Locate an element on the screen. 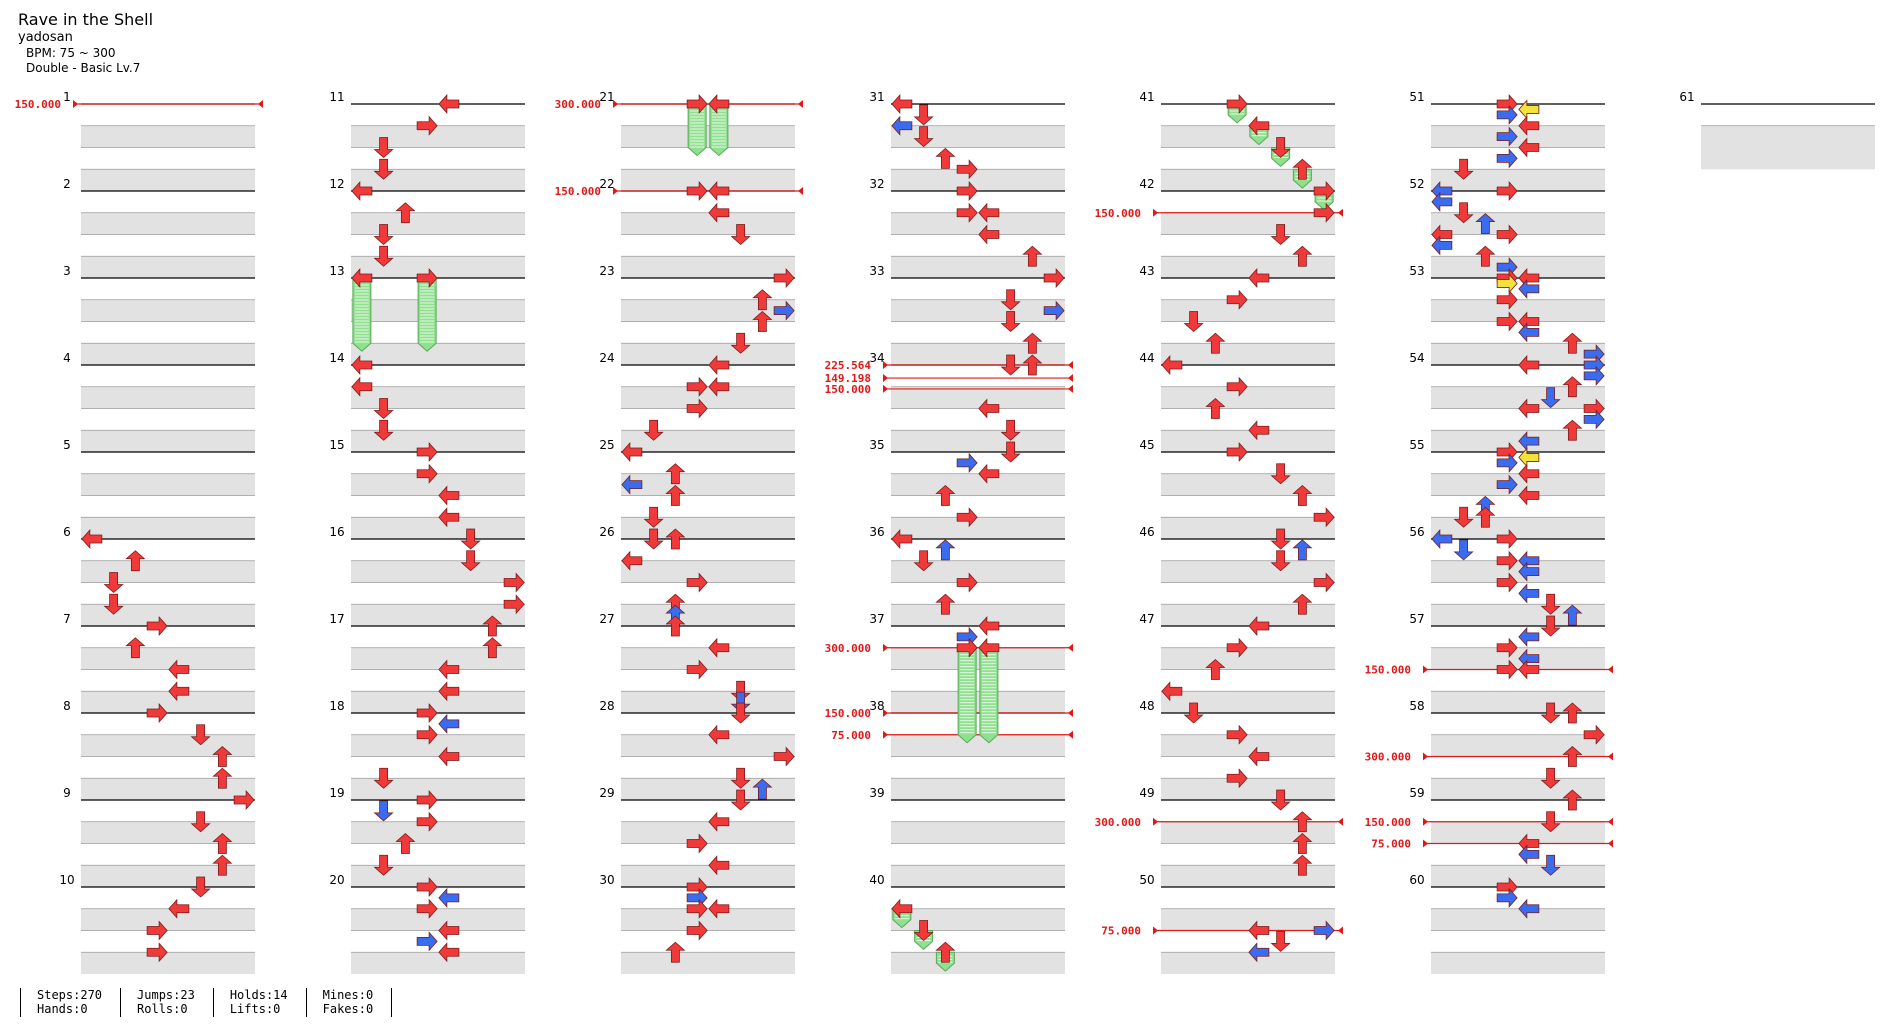 This screenshot has height=1024, width=1880. bpm-change-marker: 150.000 is located at coordinates (679, 191).